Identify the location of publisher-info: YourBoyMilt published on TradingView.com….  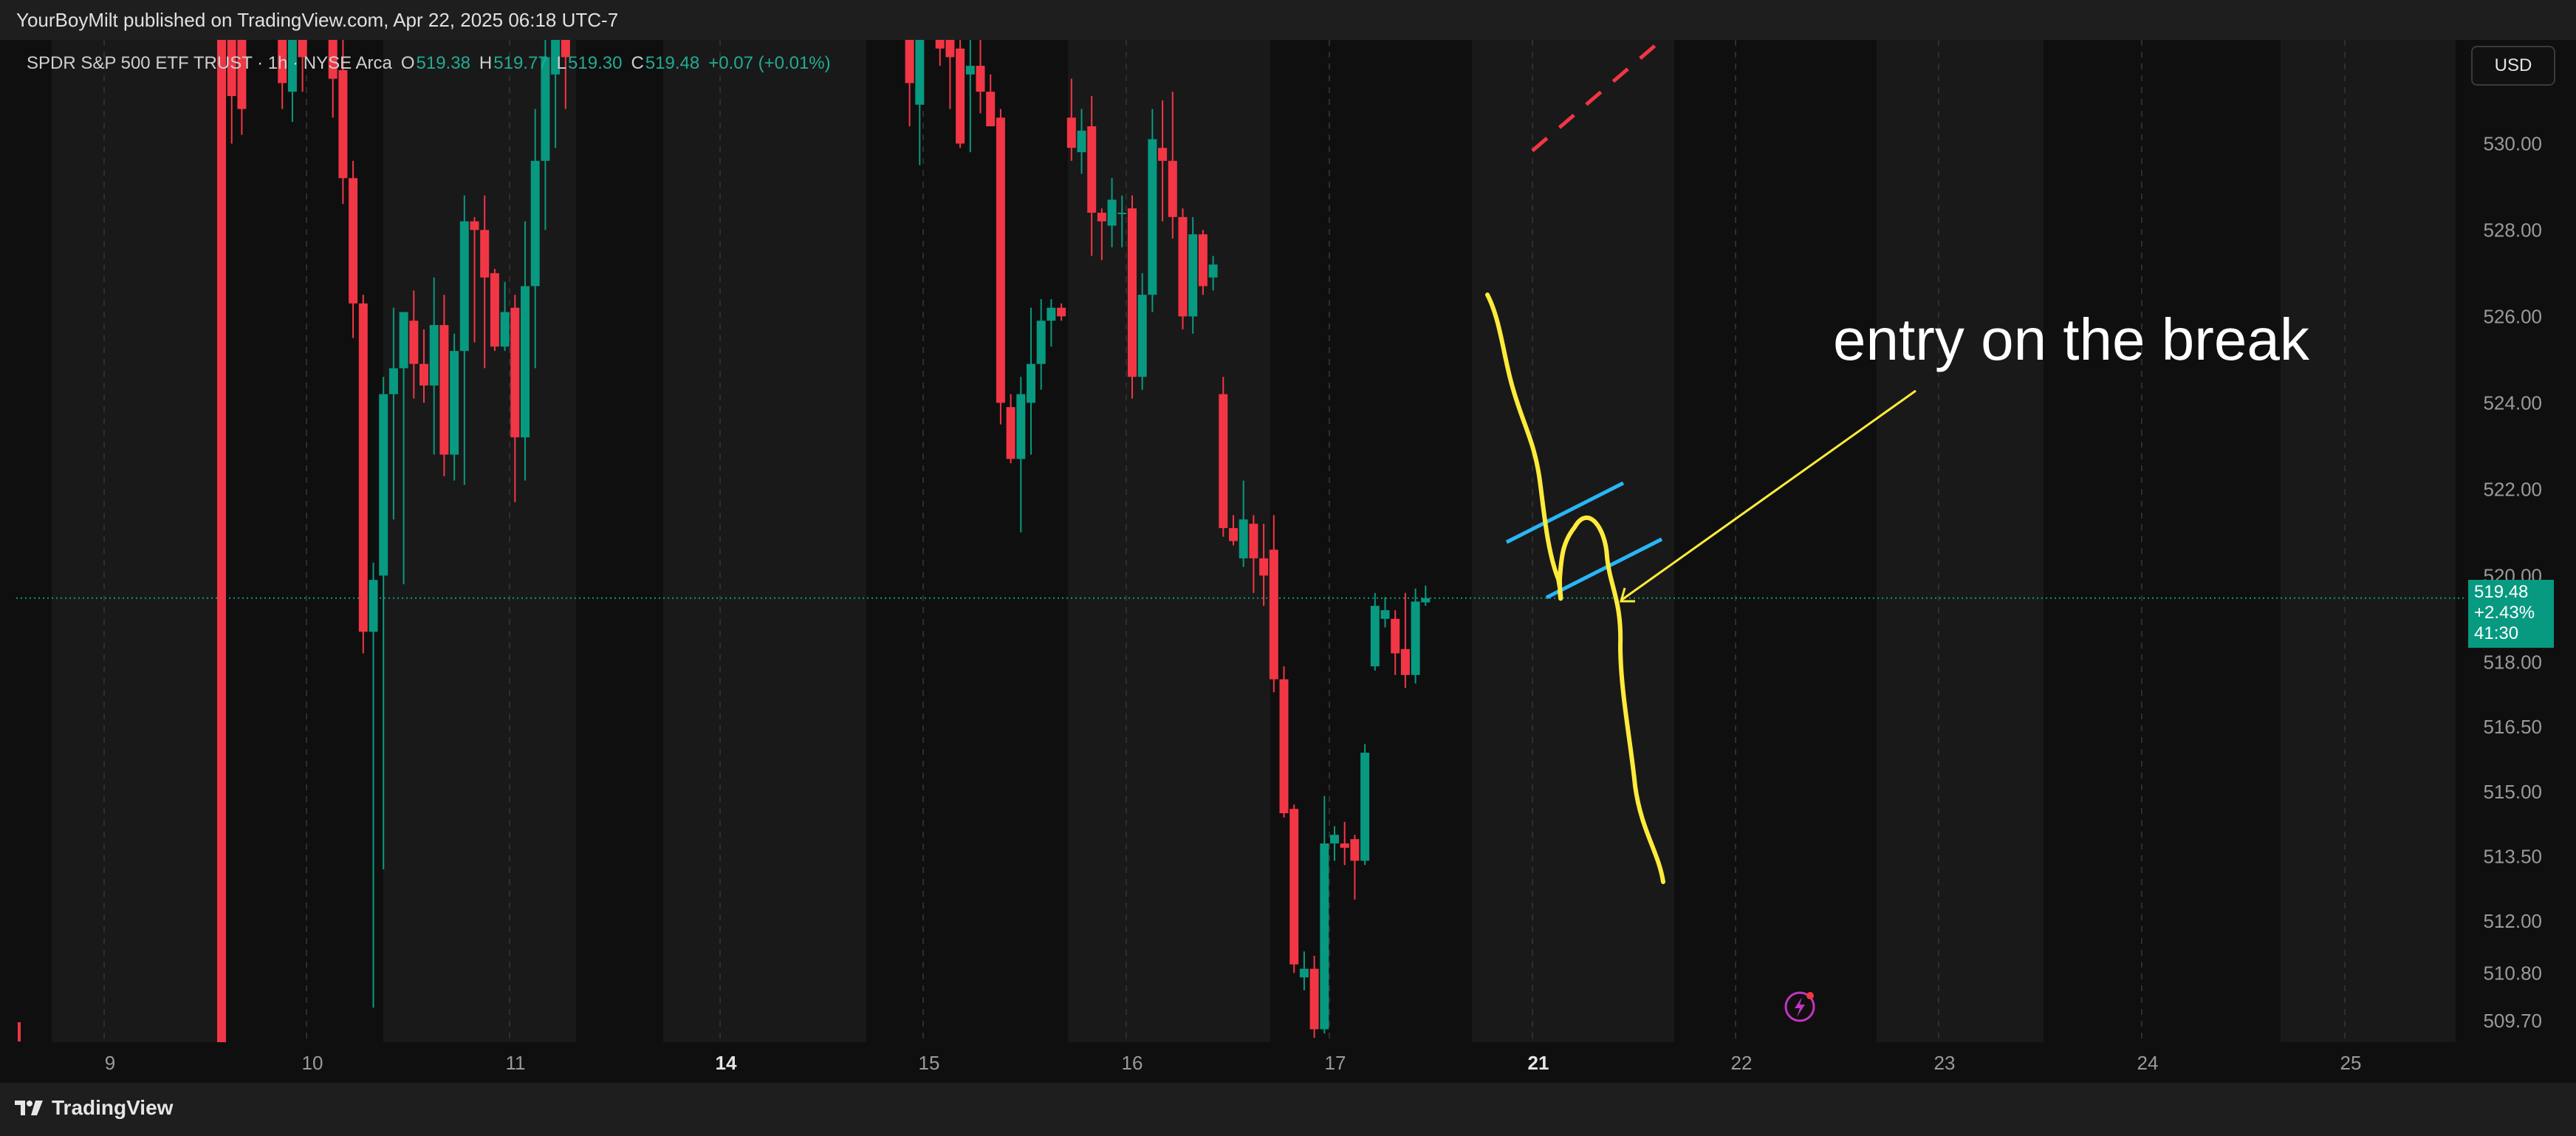
(317, 20).